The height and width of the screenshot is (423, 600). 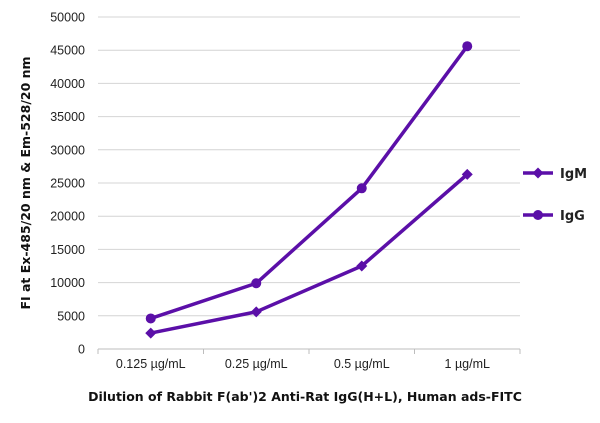 What do you see at coordinates (67, 150) in the screenshot?
I see `y-tick-label: 30000` at bounding box center [67, 150].